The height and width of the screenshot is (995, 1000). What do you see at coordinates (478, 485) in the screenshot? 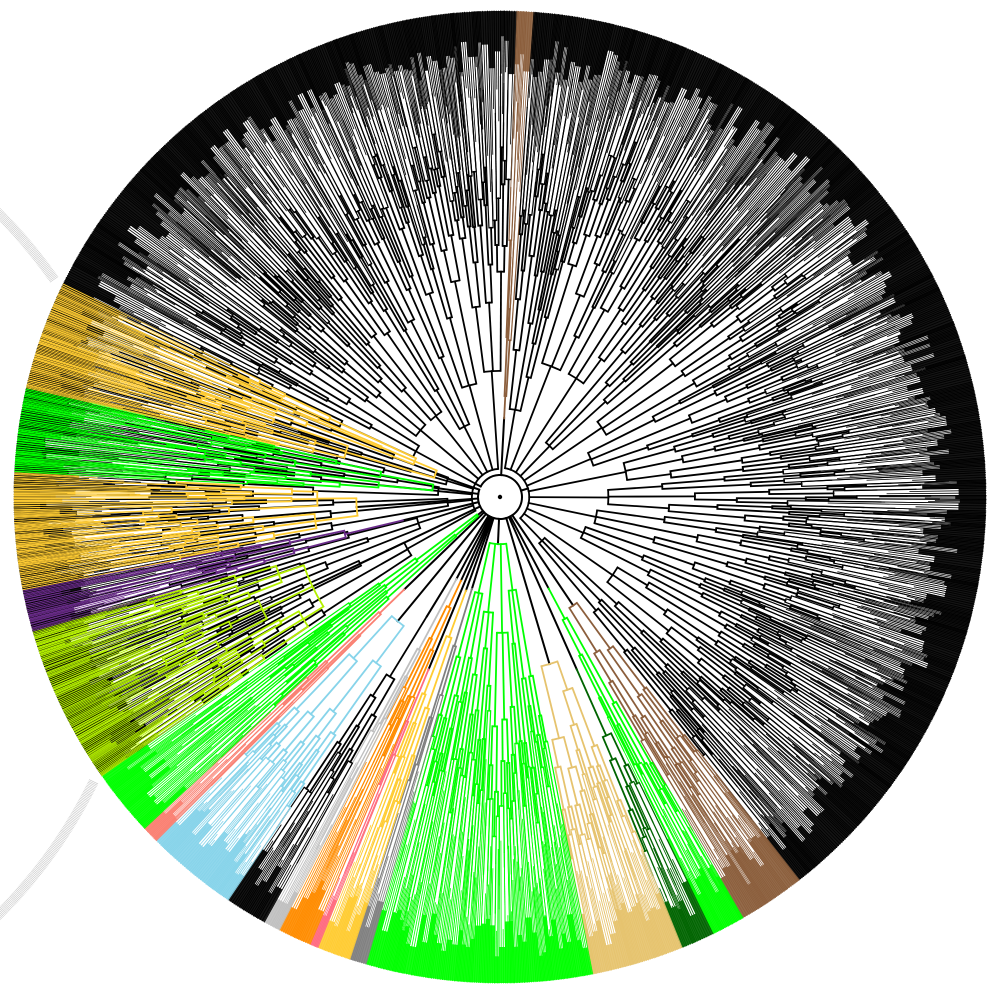
I see `backbone-black-top` at bounding box center [478, 485].